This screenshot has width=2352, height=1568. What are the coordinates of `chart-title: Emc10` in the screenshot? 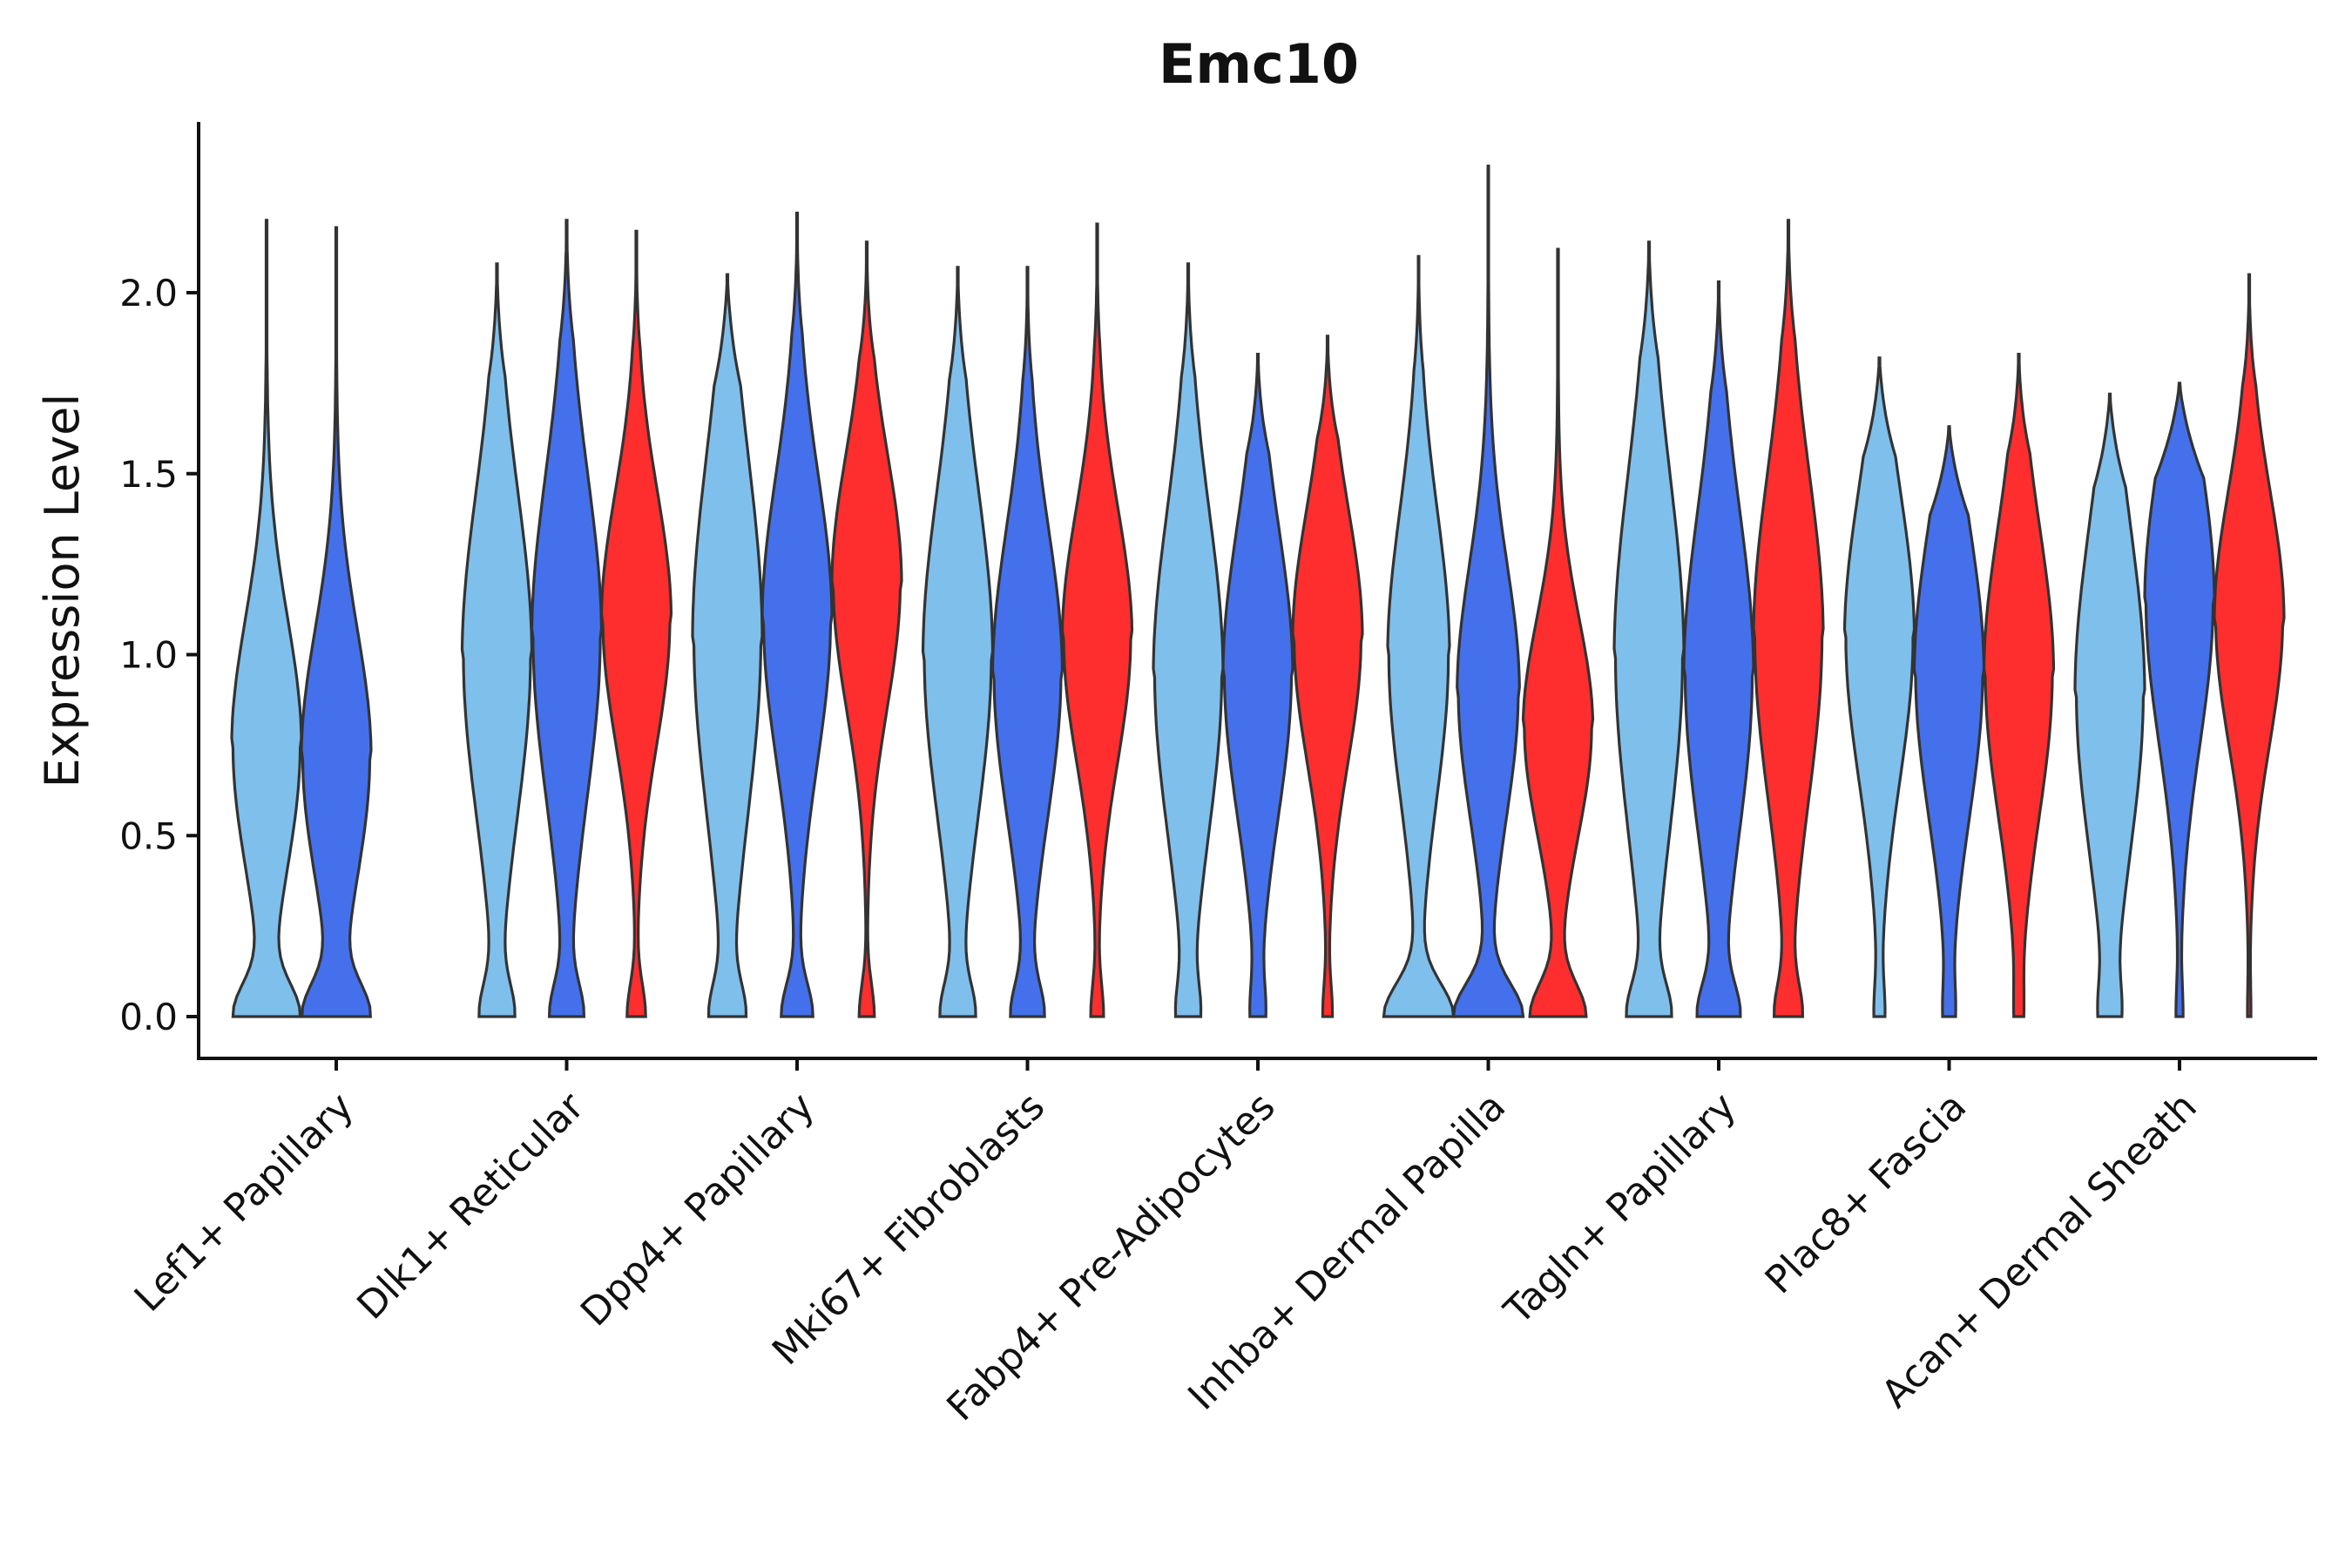 It's located at (1259, 64).